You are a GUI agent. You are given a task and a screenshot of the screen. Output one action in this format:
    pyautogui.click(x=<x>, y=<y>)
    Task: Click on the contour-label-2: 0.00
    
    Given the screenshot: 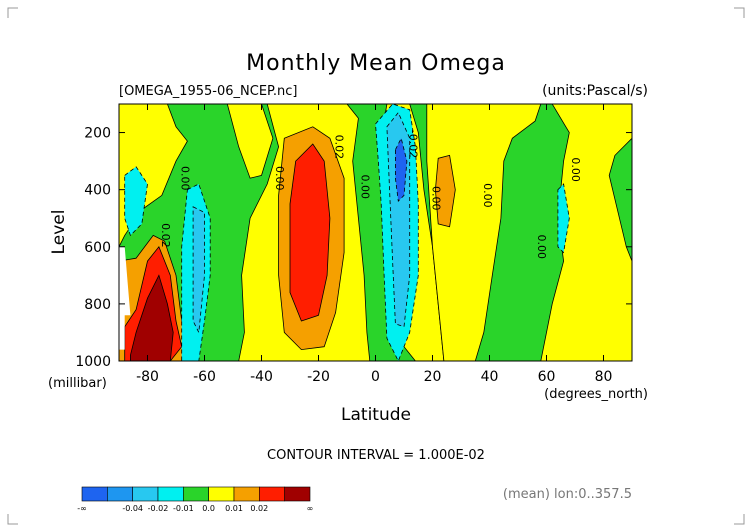 What is the action you would take?
    pyautogui.click(x=279, y=178)
    